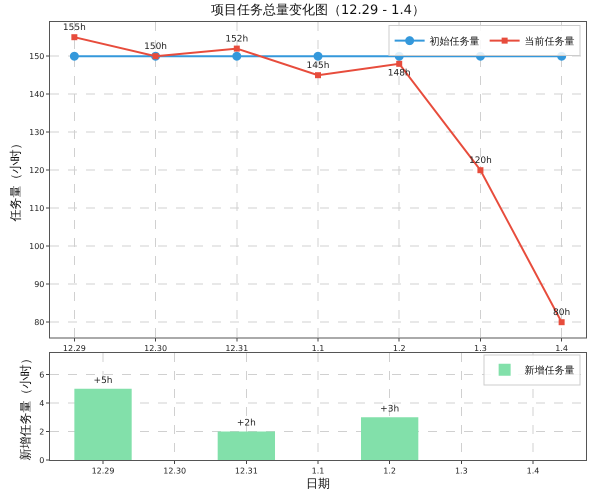 This screenshot has height=493, width=592. What do you see at coordinates (236, 39) in the screenshot?
I see `data-label: 152h` at bounding box center [236, 39].